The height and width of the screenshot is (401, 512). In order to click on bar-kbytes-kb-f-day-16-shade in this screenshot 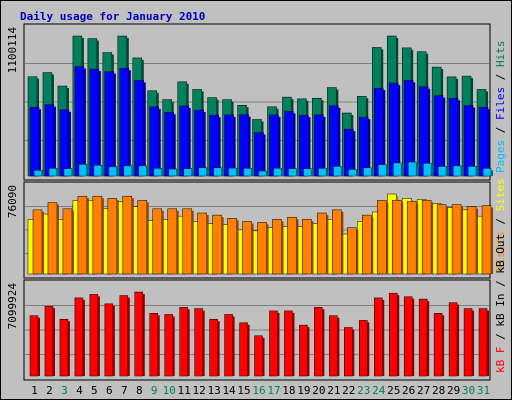, I will do `click(263, 356)`.